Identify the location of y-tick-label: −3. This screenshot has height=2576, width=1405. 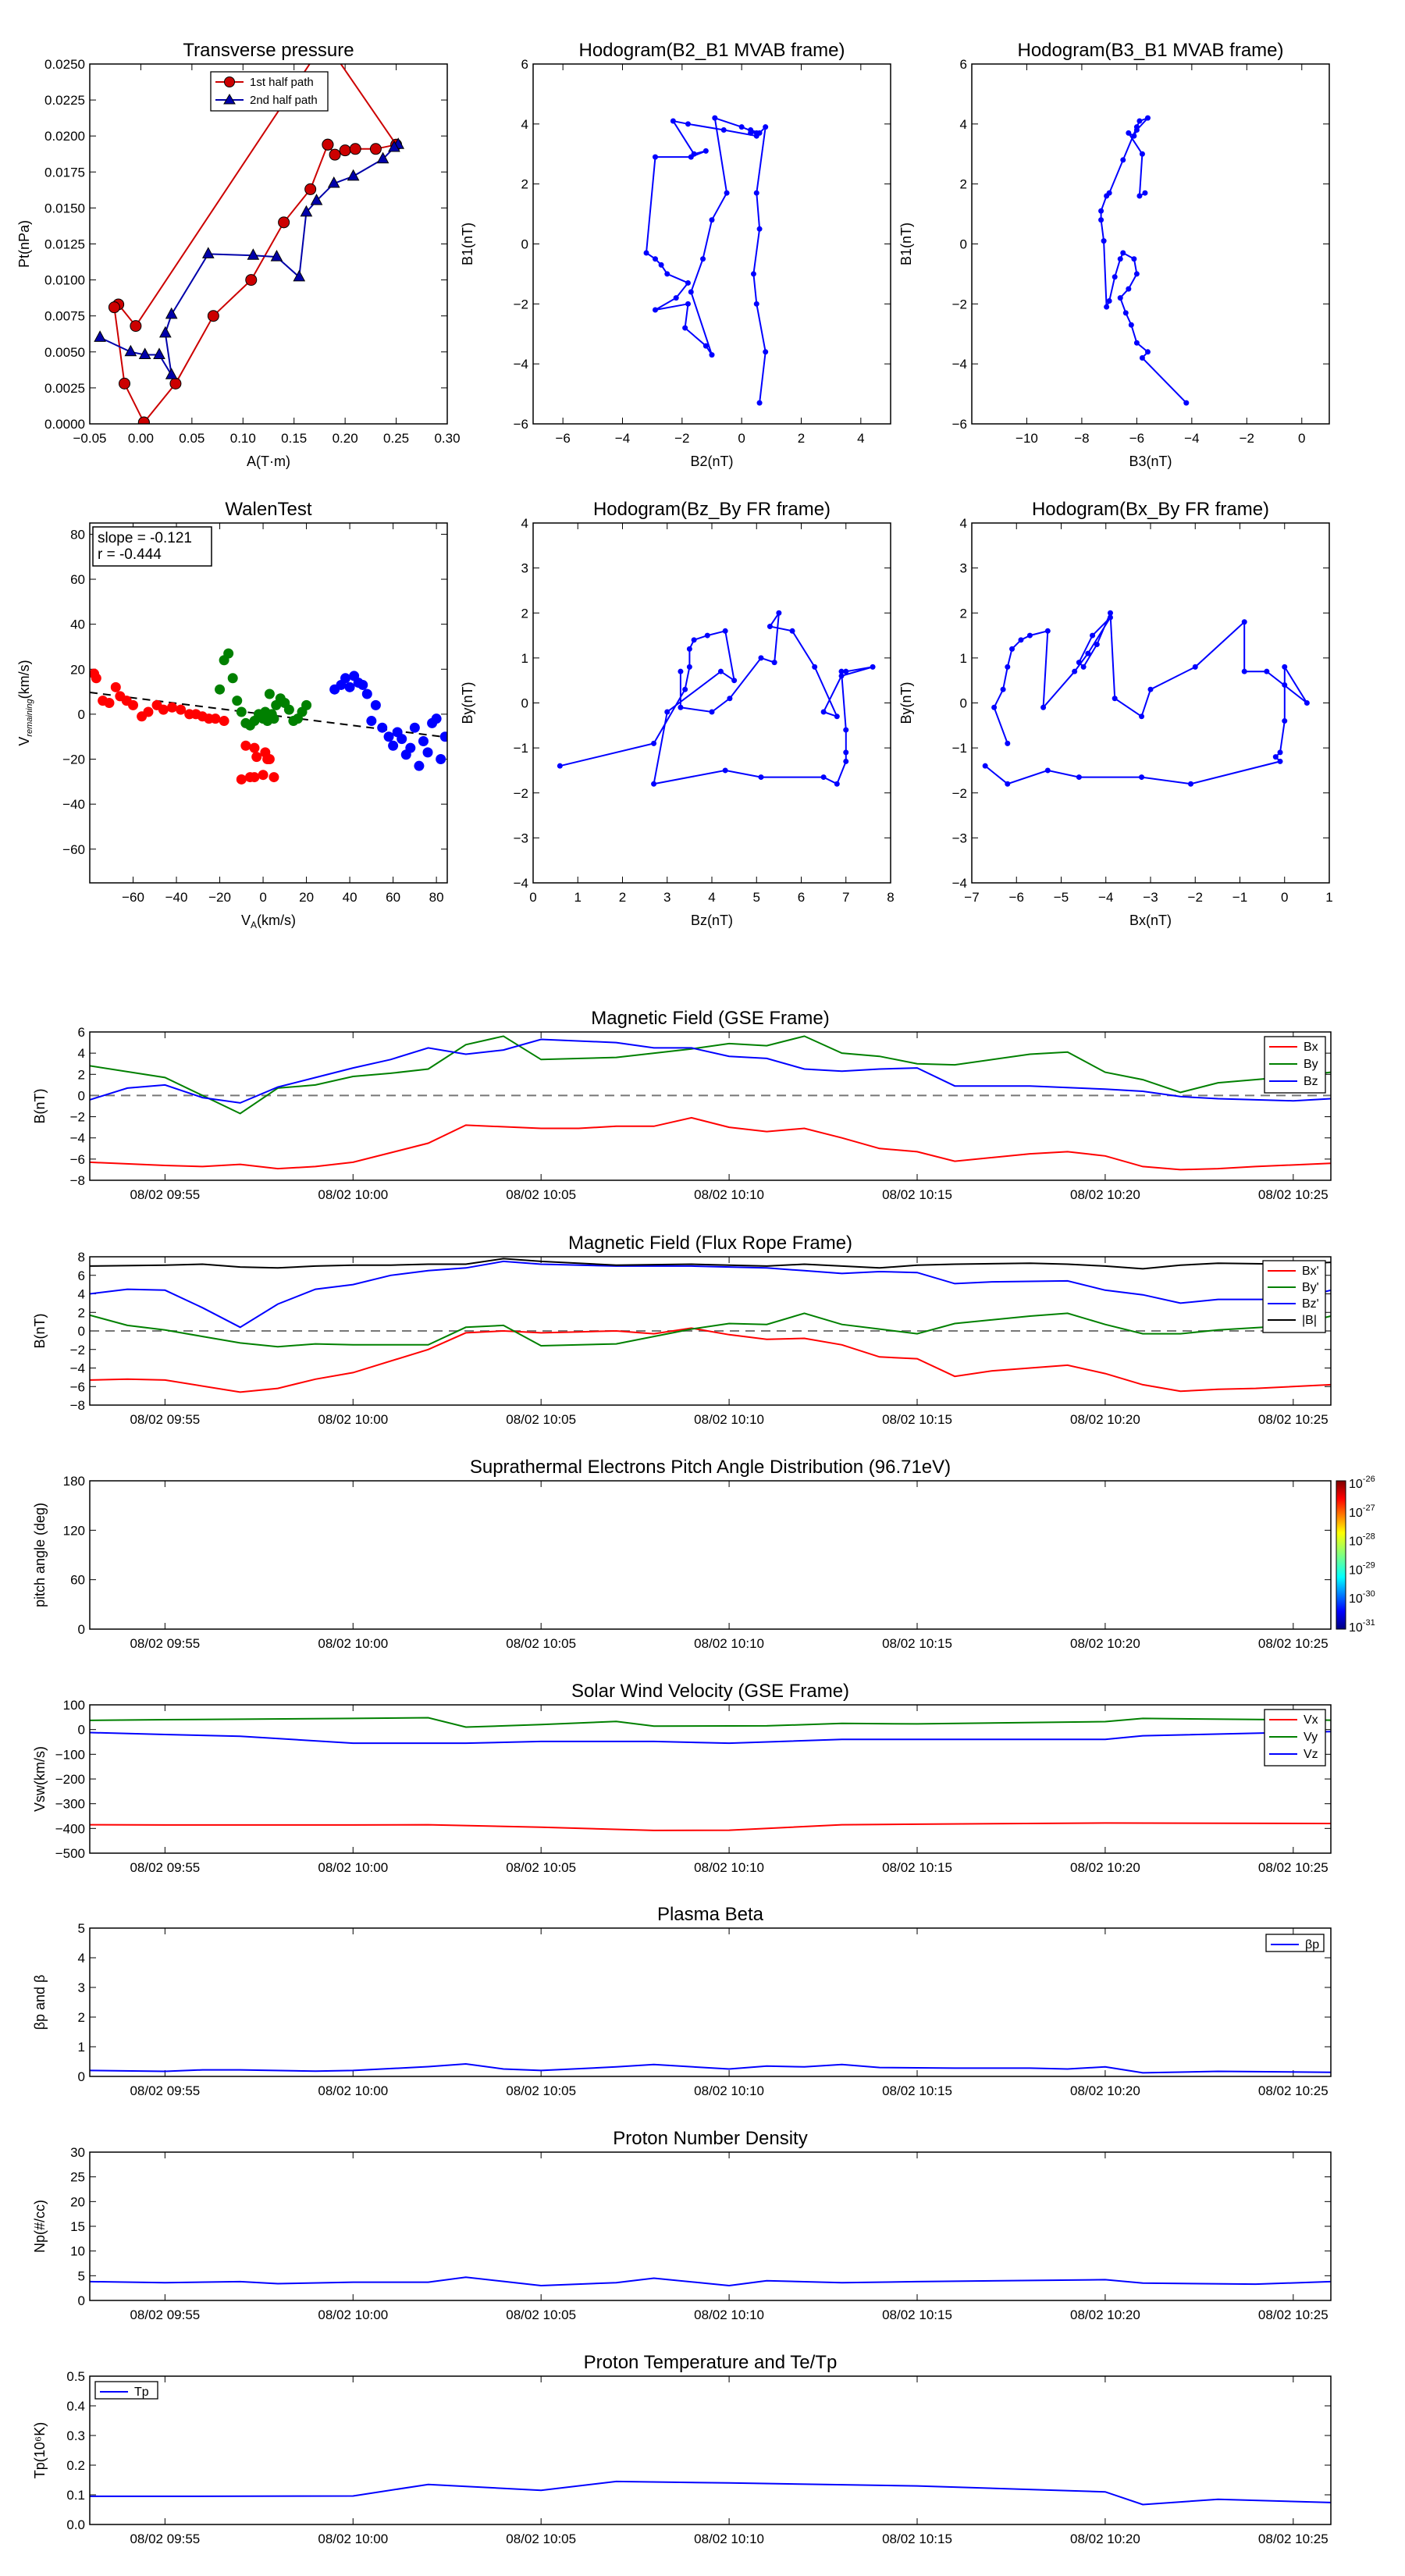
(521, 838).